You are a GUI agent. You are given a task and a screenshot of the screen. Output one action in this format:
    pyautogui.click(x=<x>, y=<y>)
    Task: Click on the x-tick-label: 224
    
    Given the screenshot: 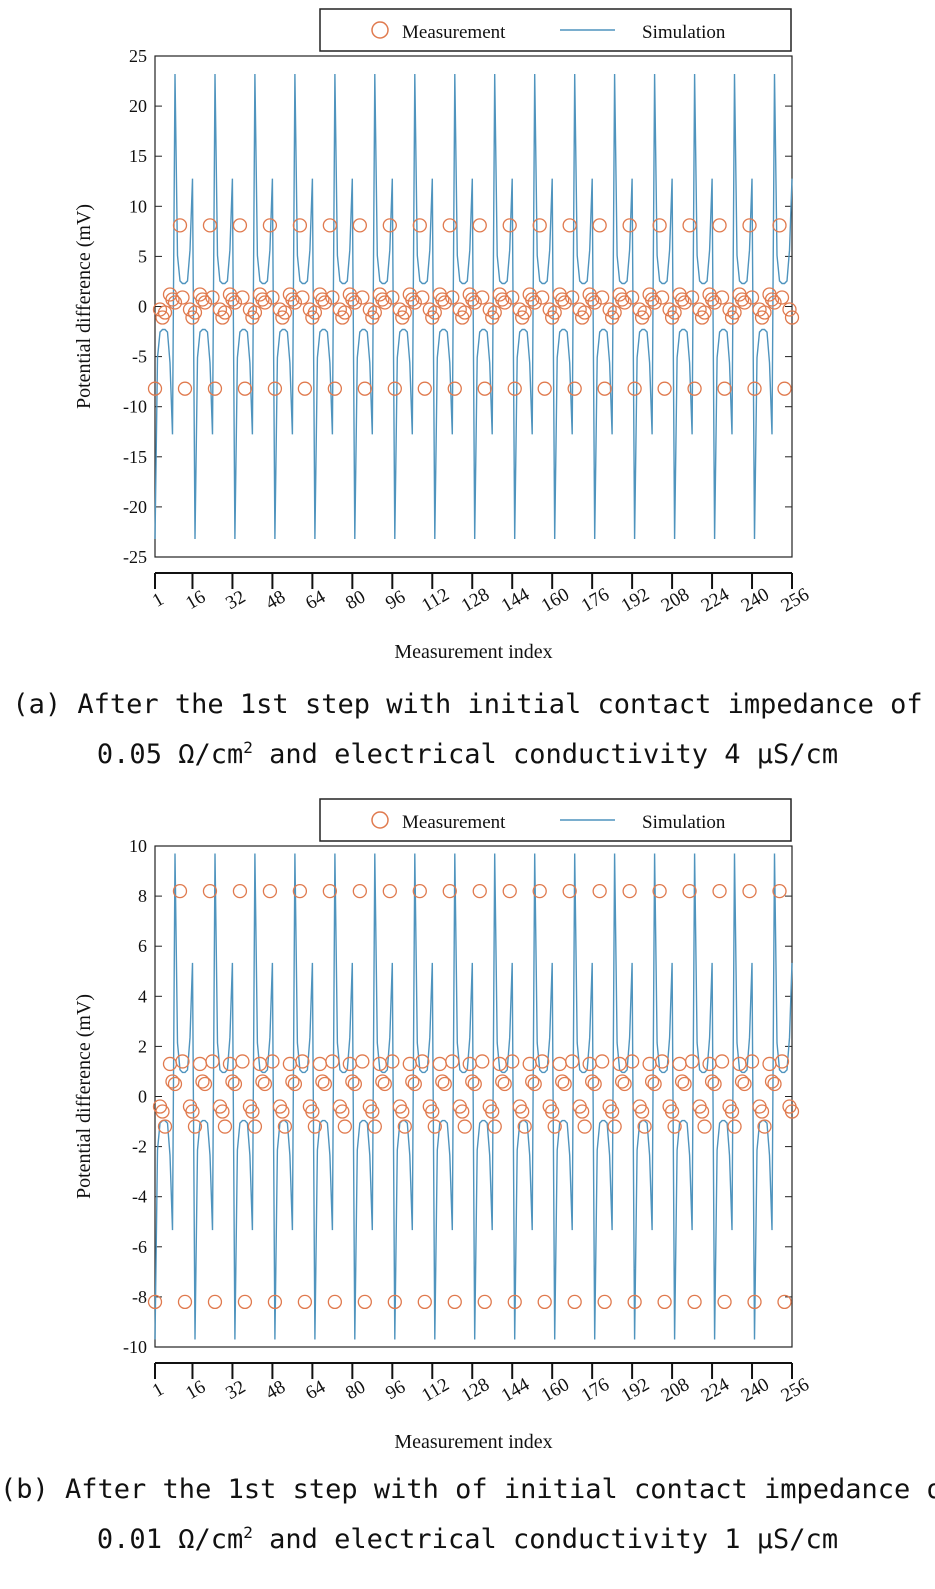 What is the action you would take?
    pyautogui.click(x=716, y=1390)
    